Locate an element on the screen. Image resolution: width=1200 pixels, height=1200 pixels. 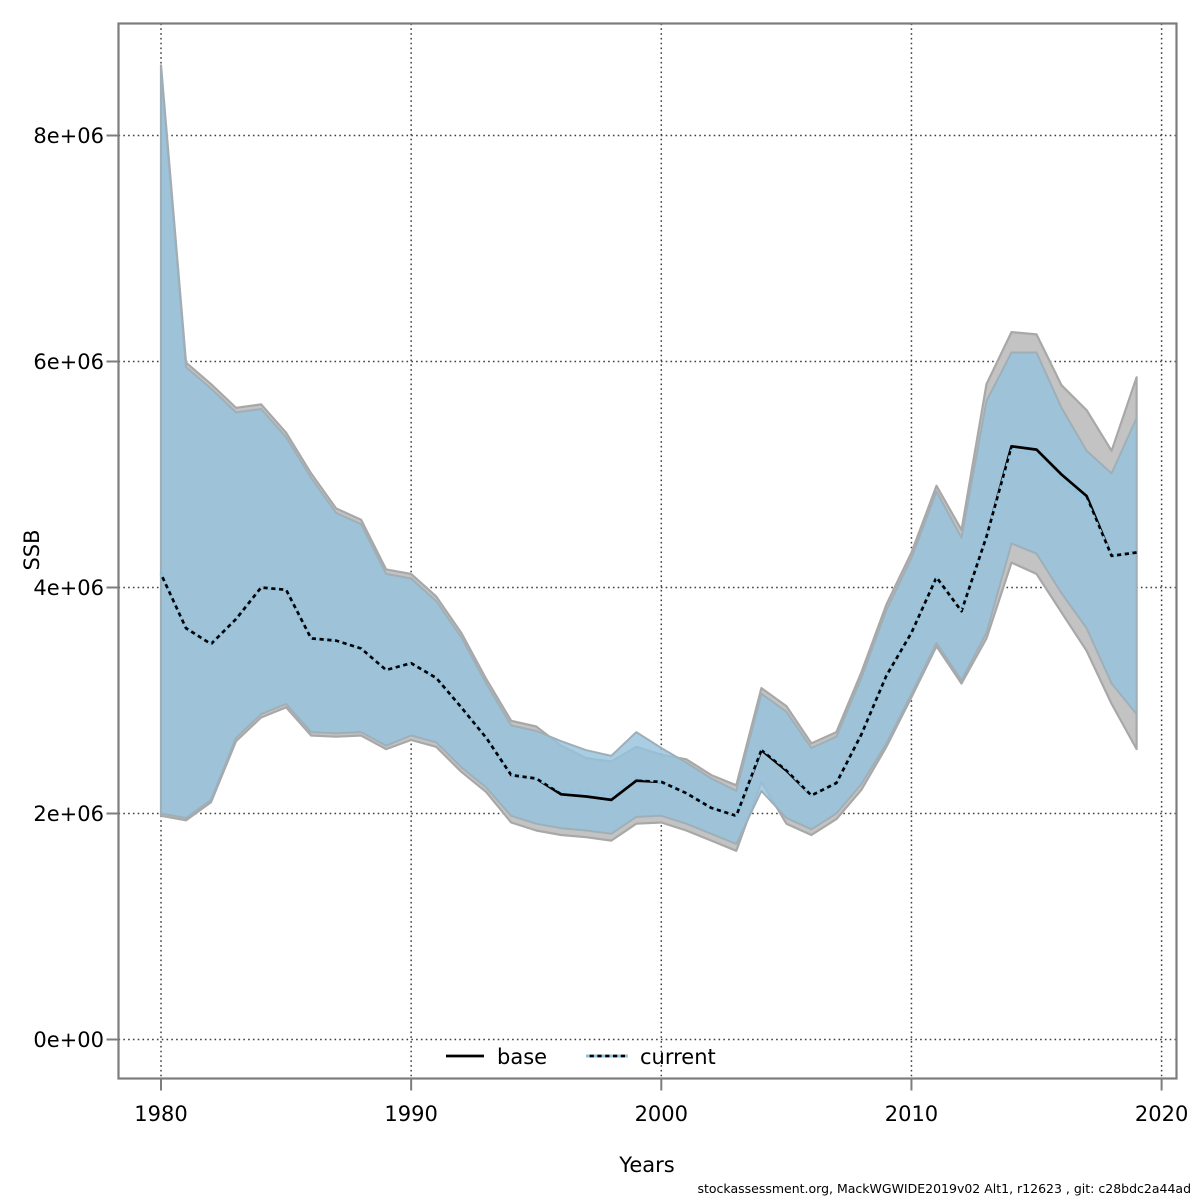
y-tick-label: 8e+06 is located at coordinates (68, 136).